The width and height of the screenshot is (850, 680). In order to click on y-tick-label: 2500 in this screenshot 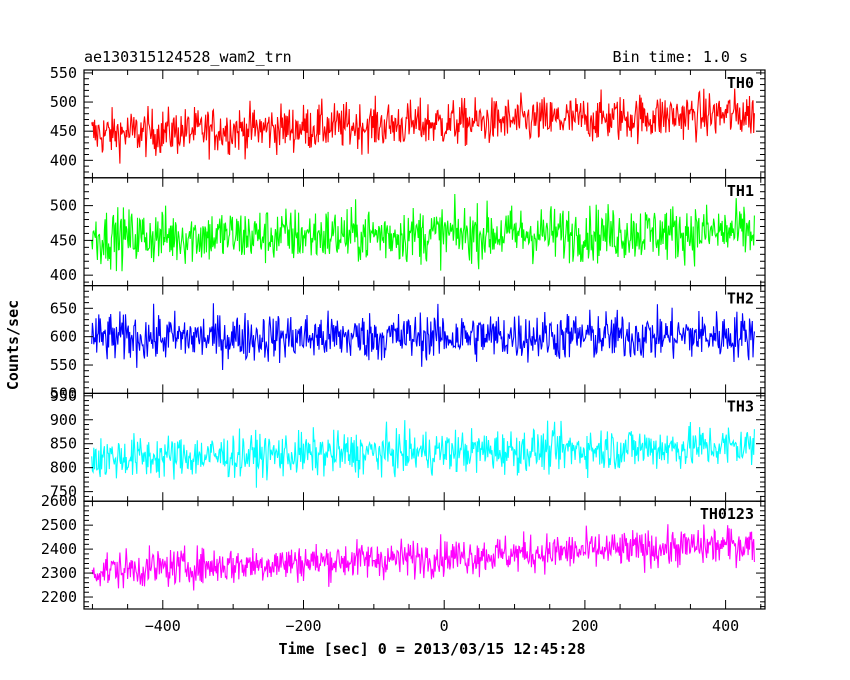, I will do `click(59, 525)`.